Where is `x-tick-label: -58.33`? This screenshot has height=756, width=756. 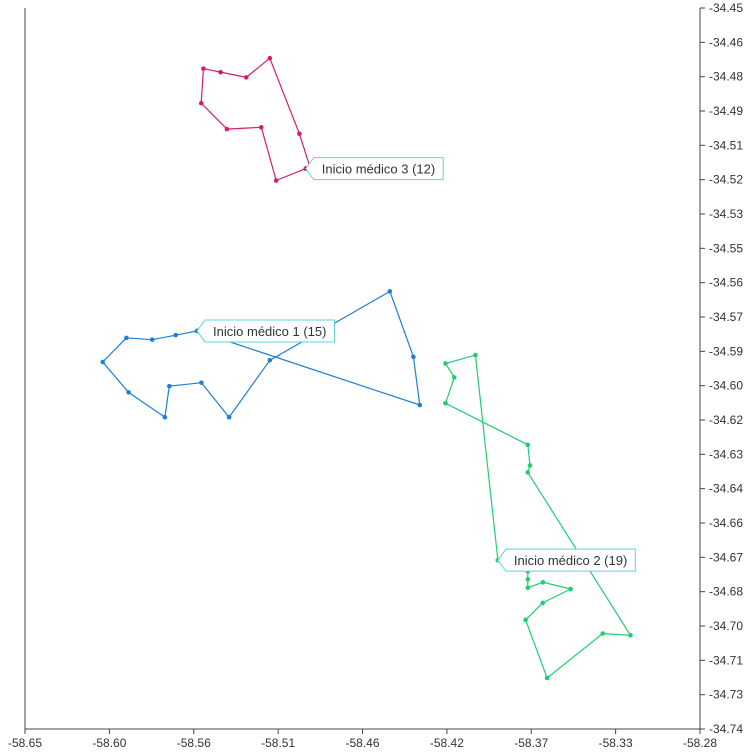
x-tick-label: -58.33 is located at coordinates (616, 743).